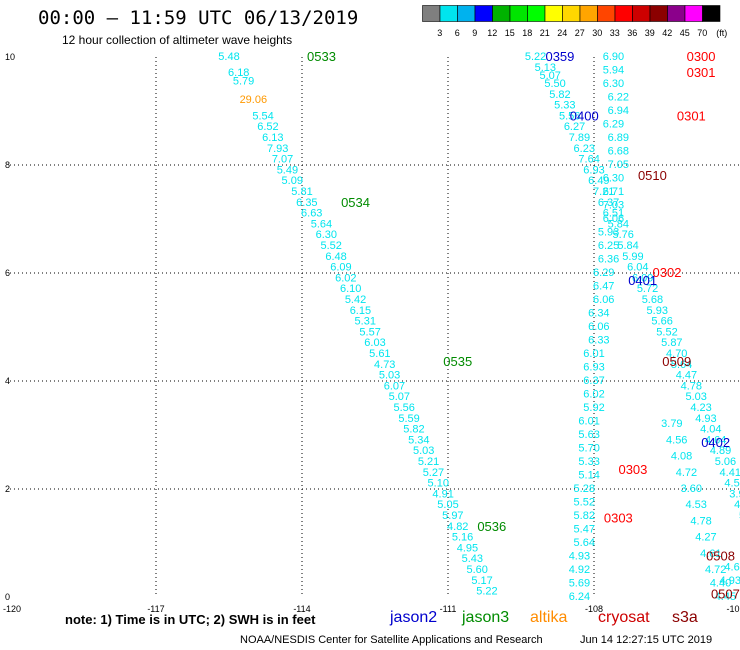 This screenshot has height=650, width=740. I want to click on swh-value: 5.84, so click(618, 224).